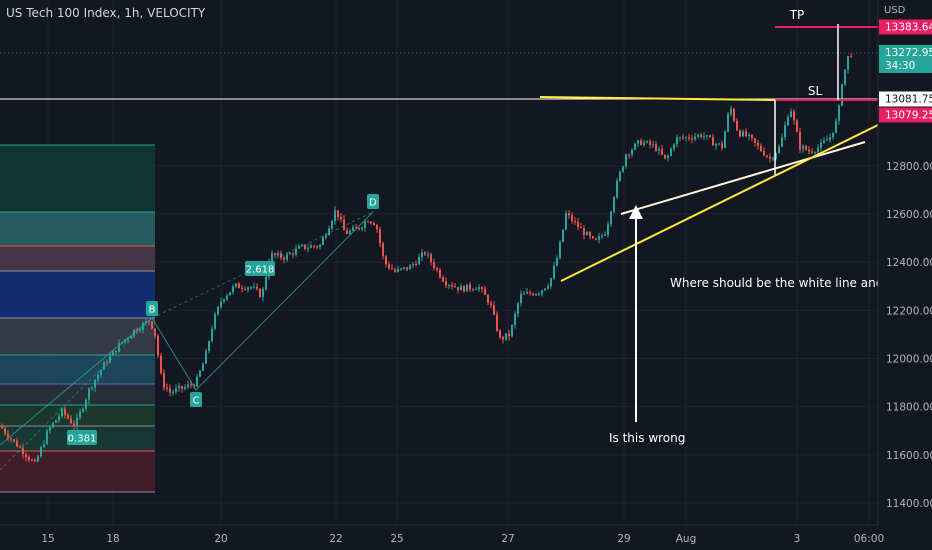  I want to click on y-tick-label: 11600.00, so click(909, 456).